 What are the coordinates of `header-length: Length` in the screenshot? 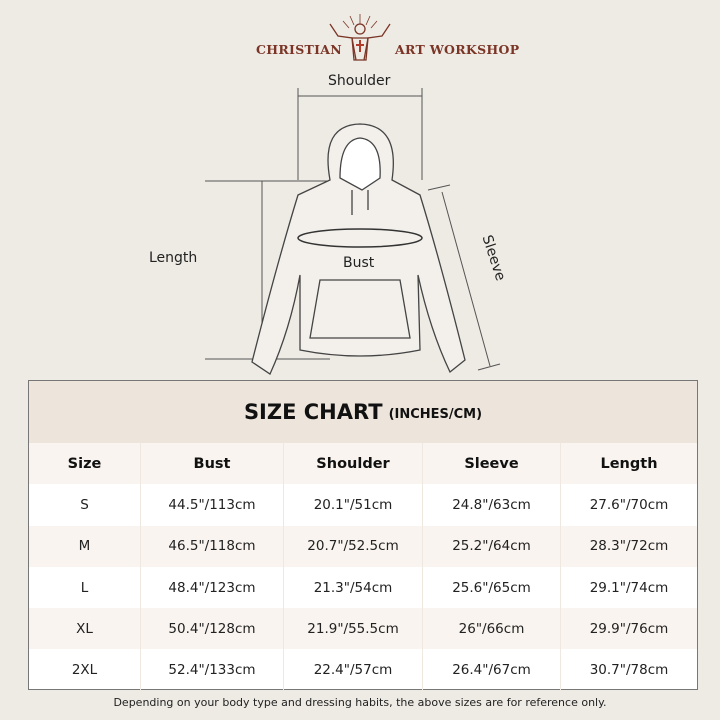 It's located at (629, 463).